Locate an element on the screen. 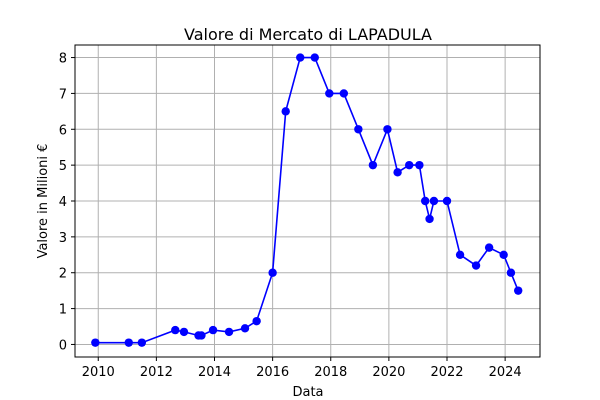 The width and height of the screenshot is (600, 400). y-tick-label: 0 is located at coordinates (63, 345).